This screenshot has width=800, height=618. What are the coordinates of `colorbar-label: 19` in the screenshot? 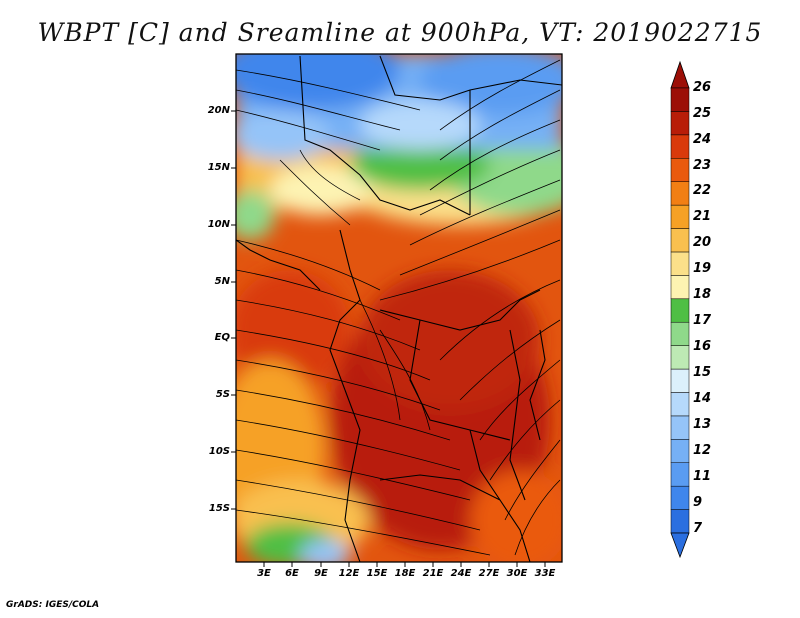 It's located at (702, 268).